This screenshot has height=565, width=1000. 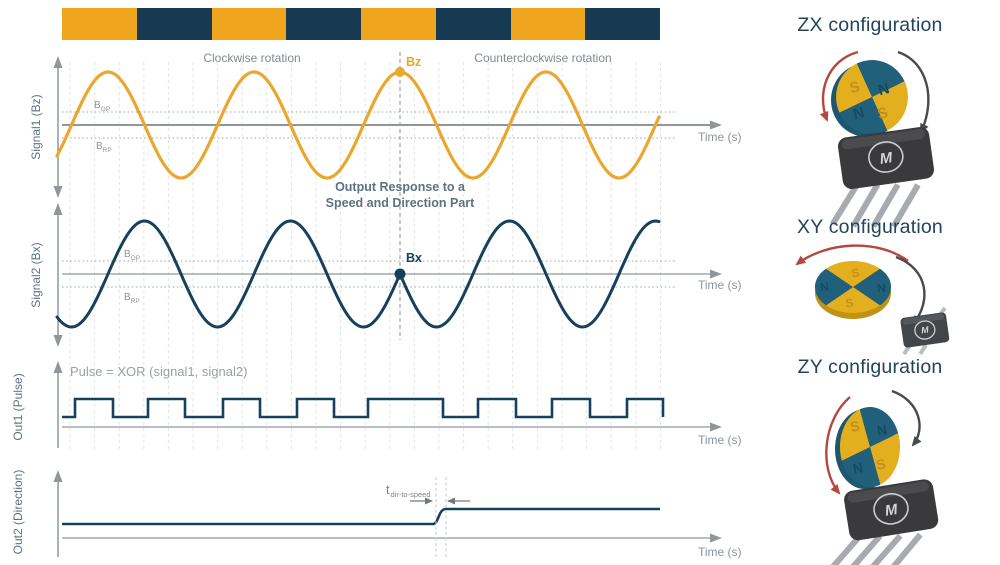 I want to click on pole-stripe, so click(x=361, y=24).